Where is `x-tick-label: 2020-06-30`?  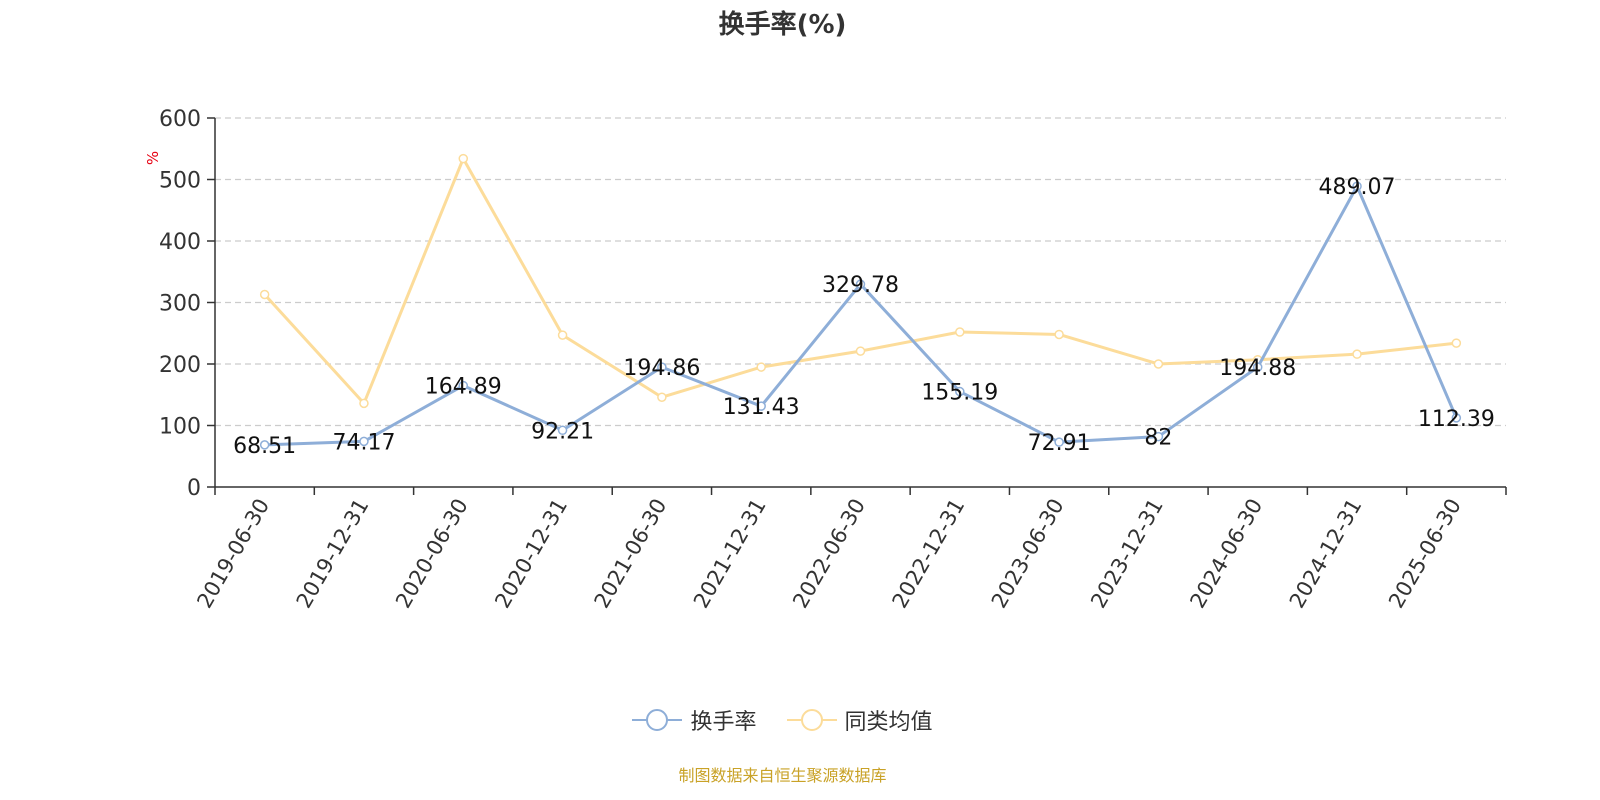
x-tick-label: 2020-06-30 is located at coordinates (432, 554).